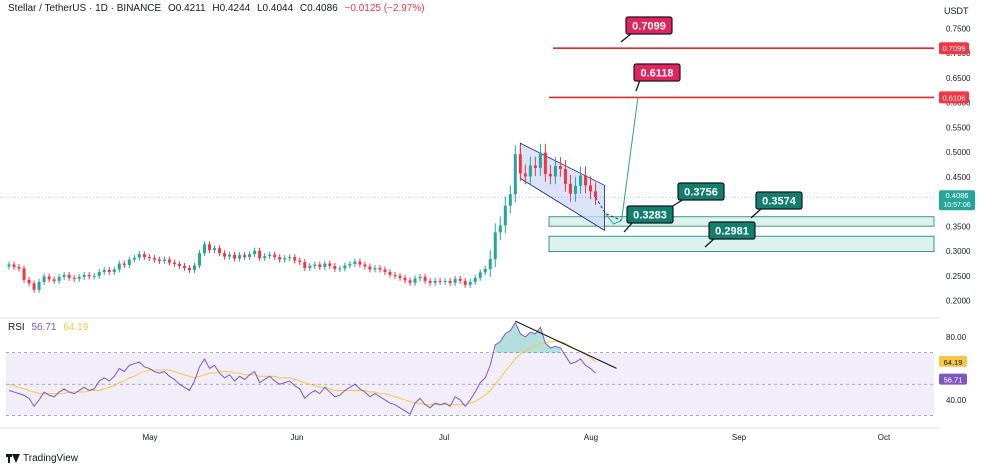 The height and width of the screenshot is (469, 984). Describe the element at coordinates (48, 327) in the screenshot. I see `rsi-header: RSI 56.71 64.19` at that location.